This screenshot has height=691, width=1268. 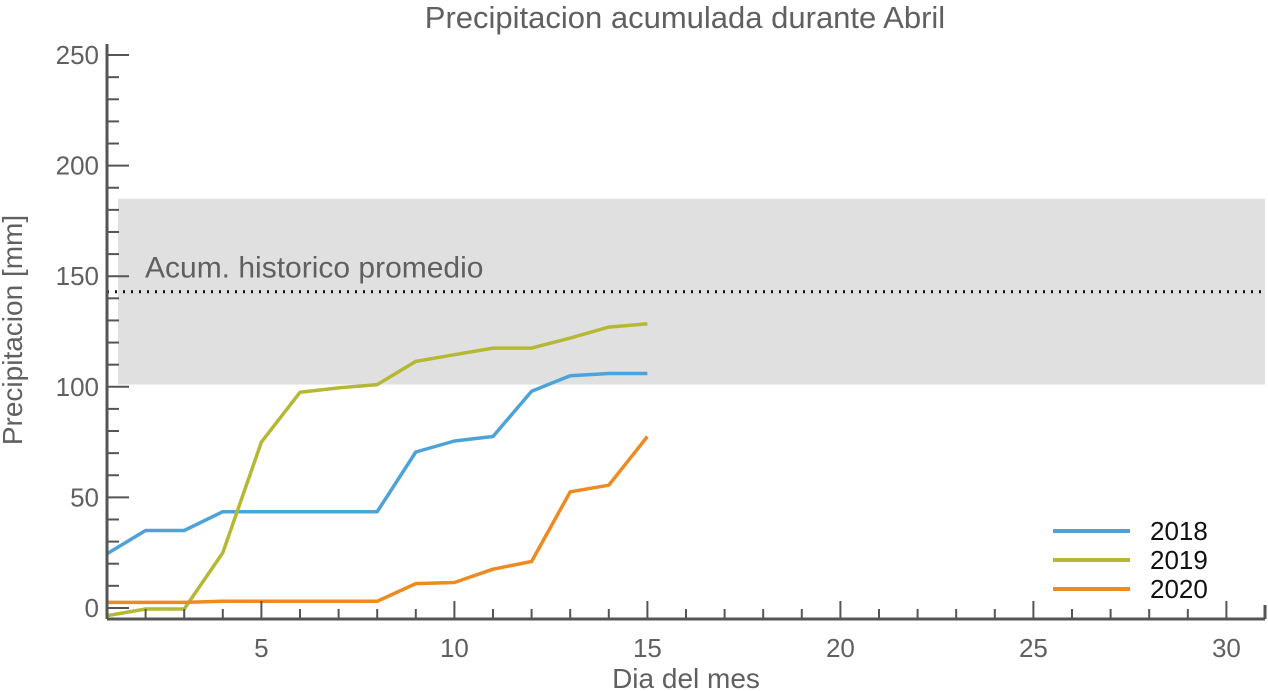 I want to click on legend-label-2019: 2019, so click(x=1179, y=560).